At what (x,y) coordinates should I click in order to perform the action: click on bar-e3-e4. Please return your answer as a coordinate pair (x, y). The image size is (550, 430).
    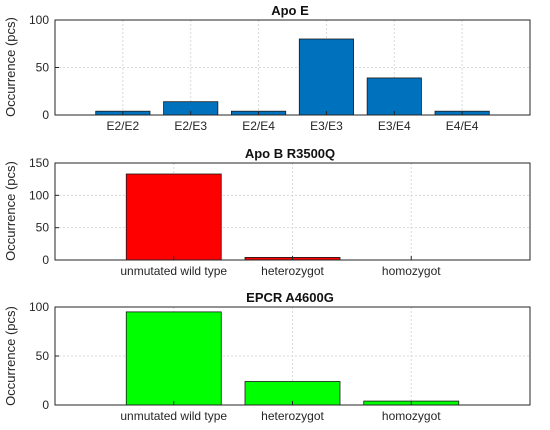
    Looking at the image, I should click on (394, 96).